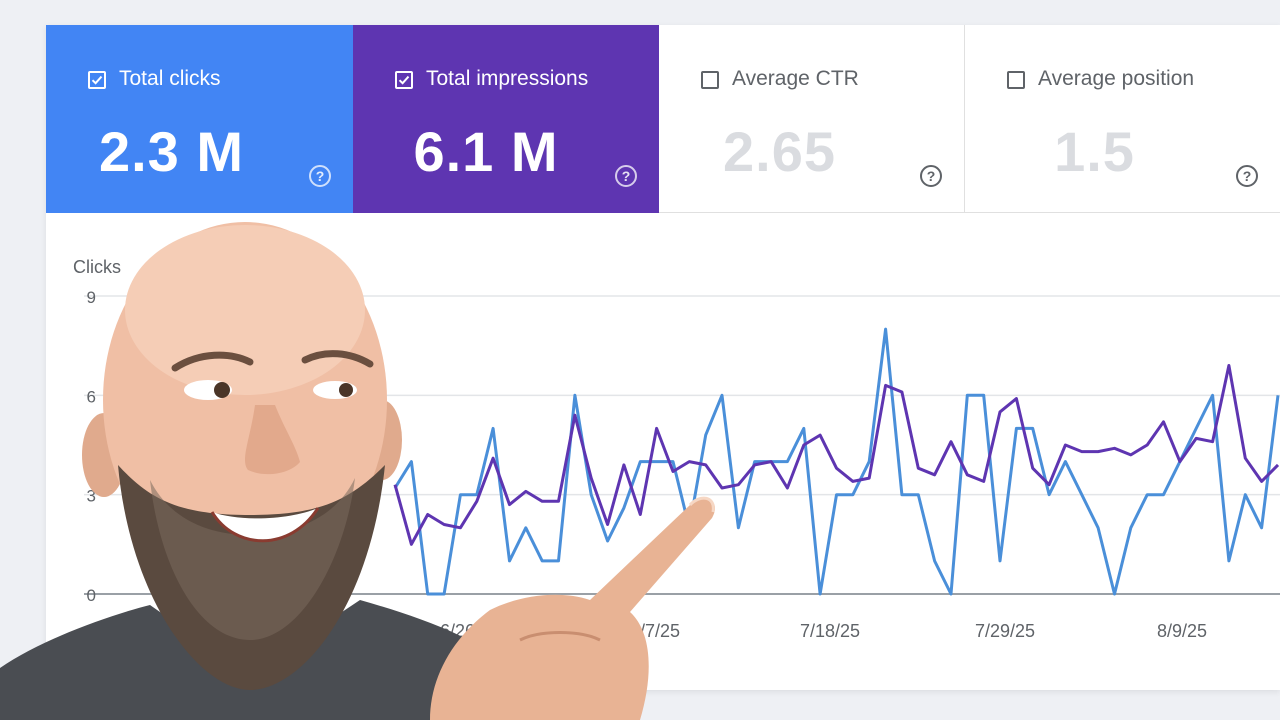  I want to click on x-tick-label: 7/18/25, so click(830, 631).